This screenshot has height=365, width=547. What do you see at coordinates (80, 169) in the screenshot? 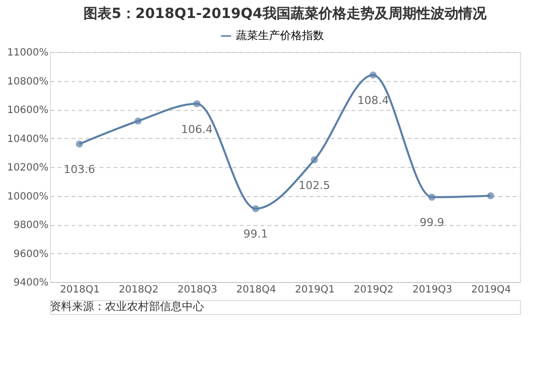
I see `data-label: 103.6` at bounding box center [80, 169].